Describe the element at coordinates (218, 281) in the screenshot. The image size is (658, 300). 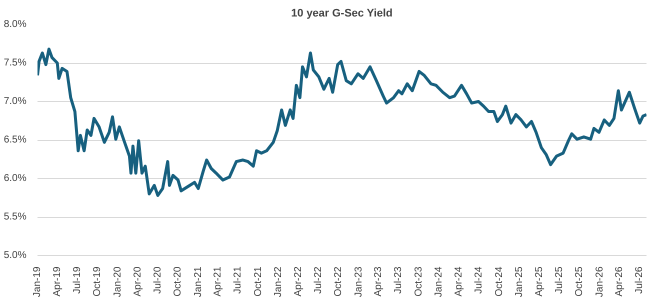
I see `x-tick-label: Apr-21` at that location.